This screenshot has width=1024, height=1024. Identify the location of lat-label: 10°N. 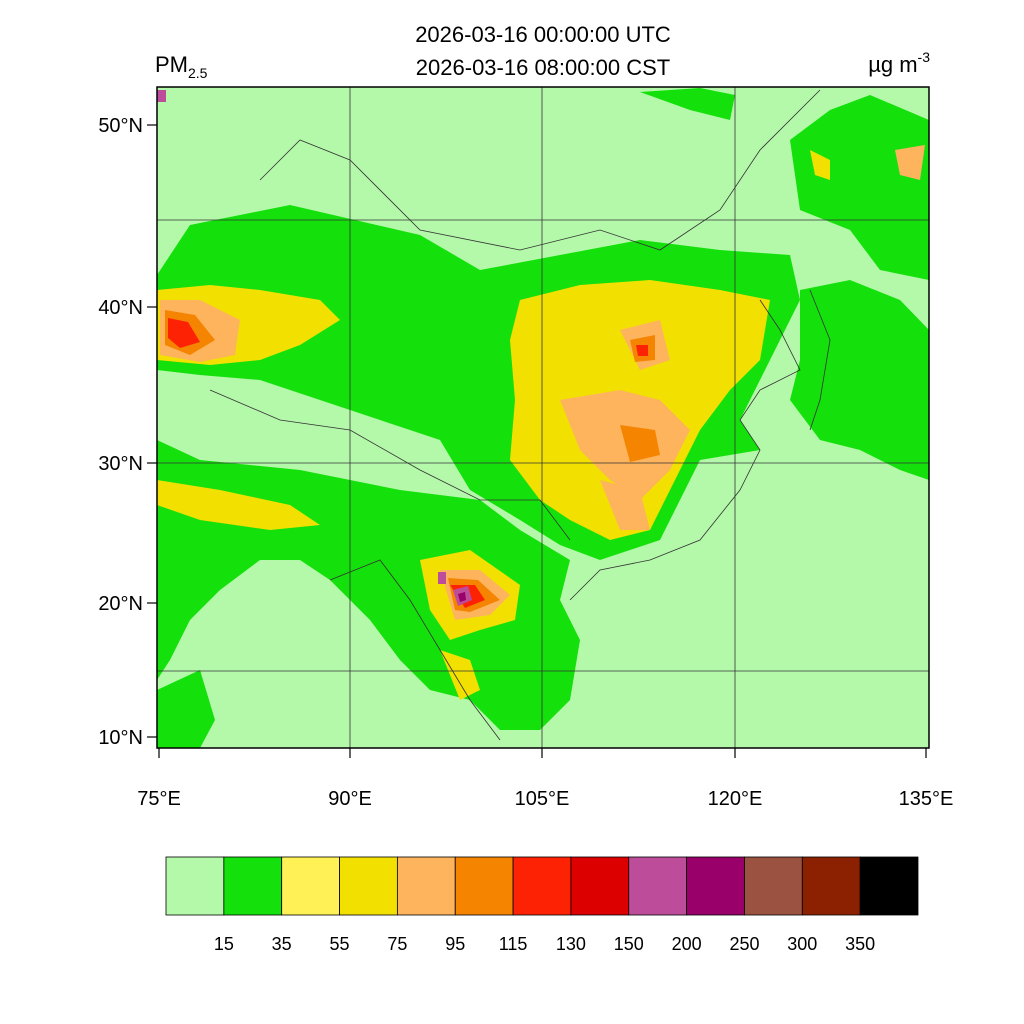
(120, 738).